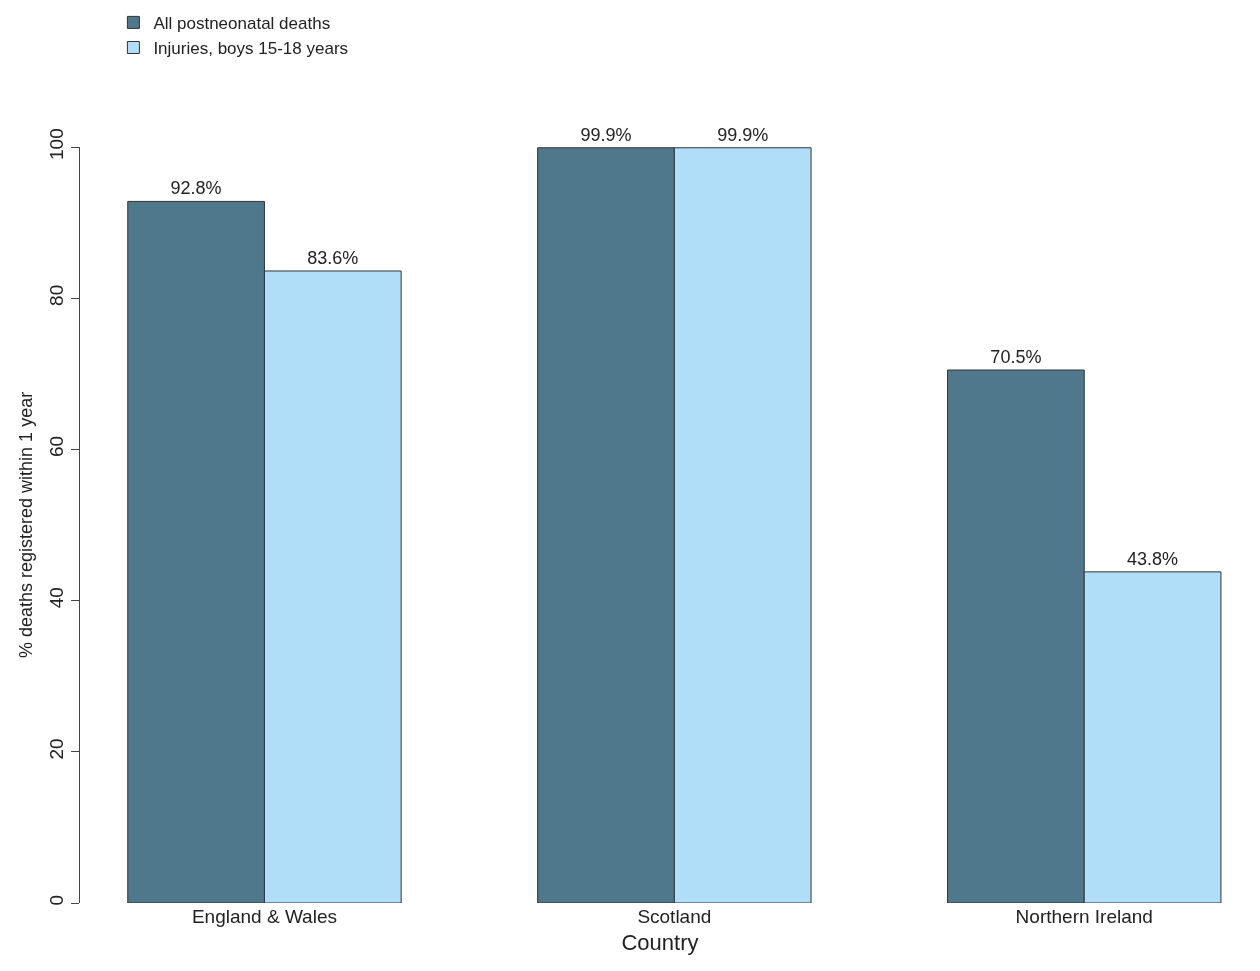  I want to click on legend-label: Injuries, boys 15-18 years, so click(251, 49).